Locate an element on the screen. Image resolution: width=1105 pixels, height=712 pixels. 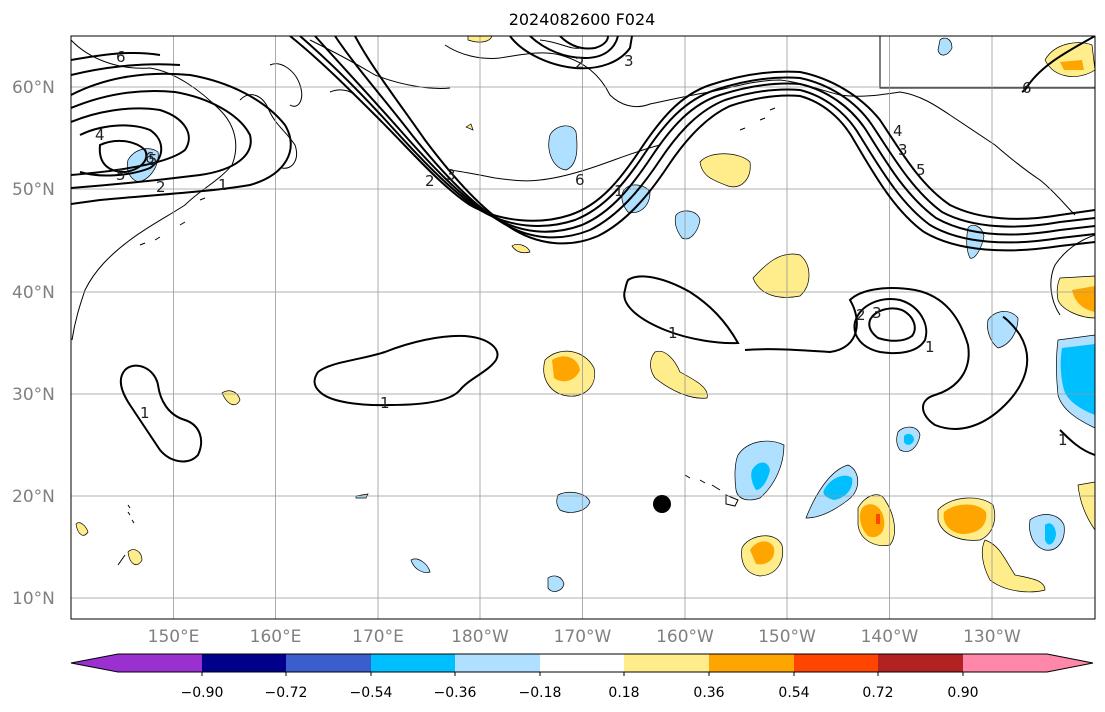
colorbar-tick-label: 0.36 is located at coordinates (708, 693).